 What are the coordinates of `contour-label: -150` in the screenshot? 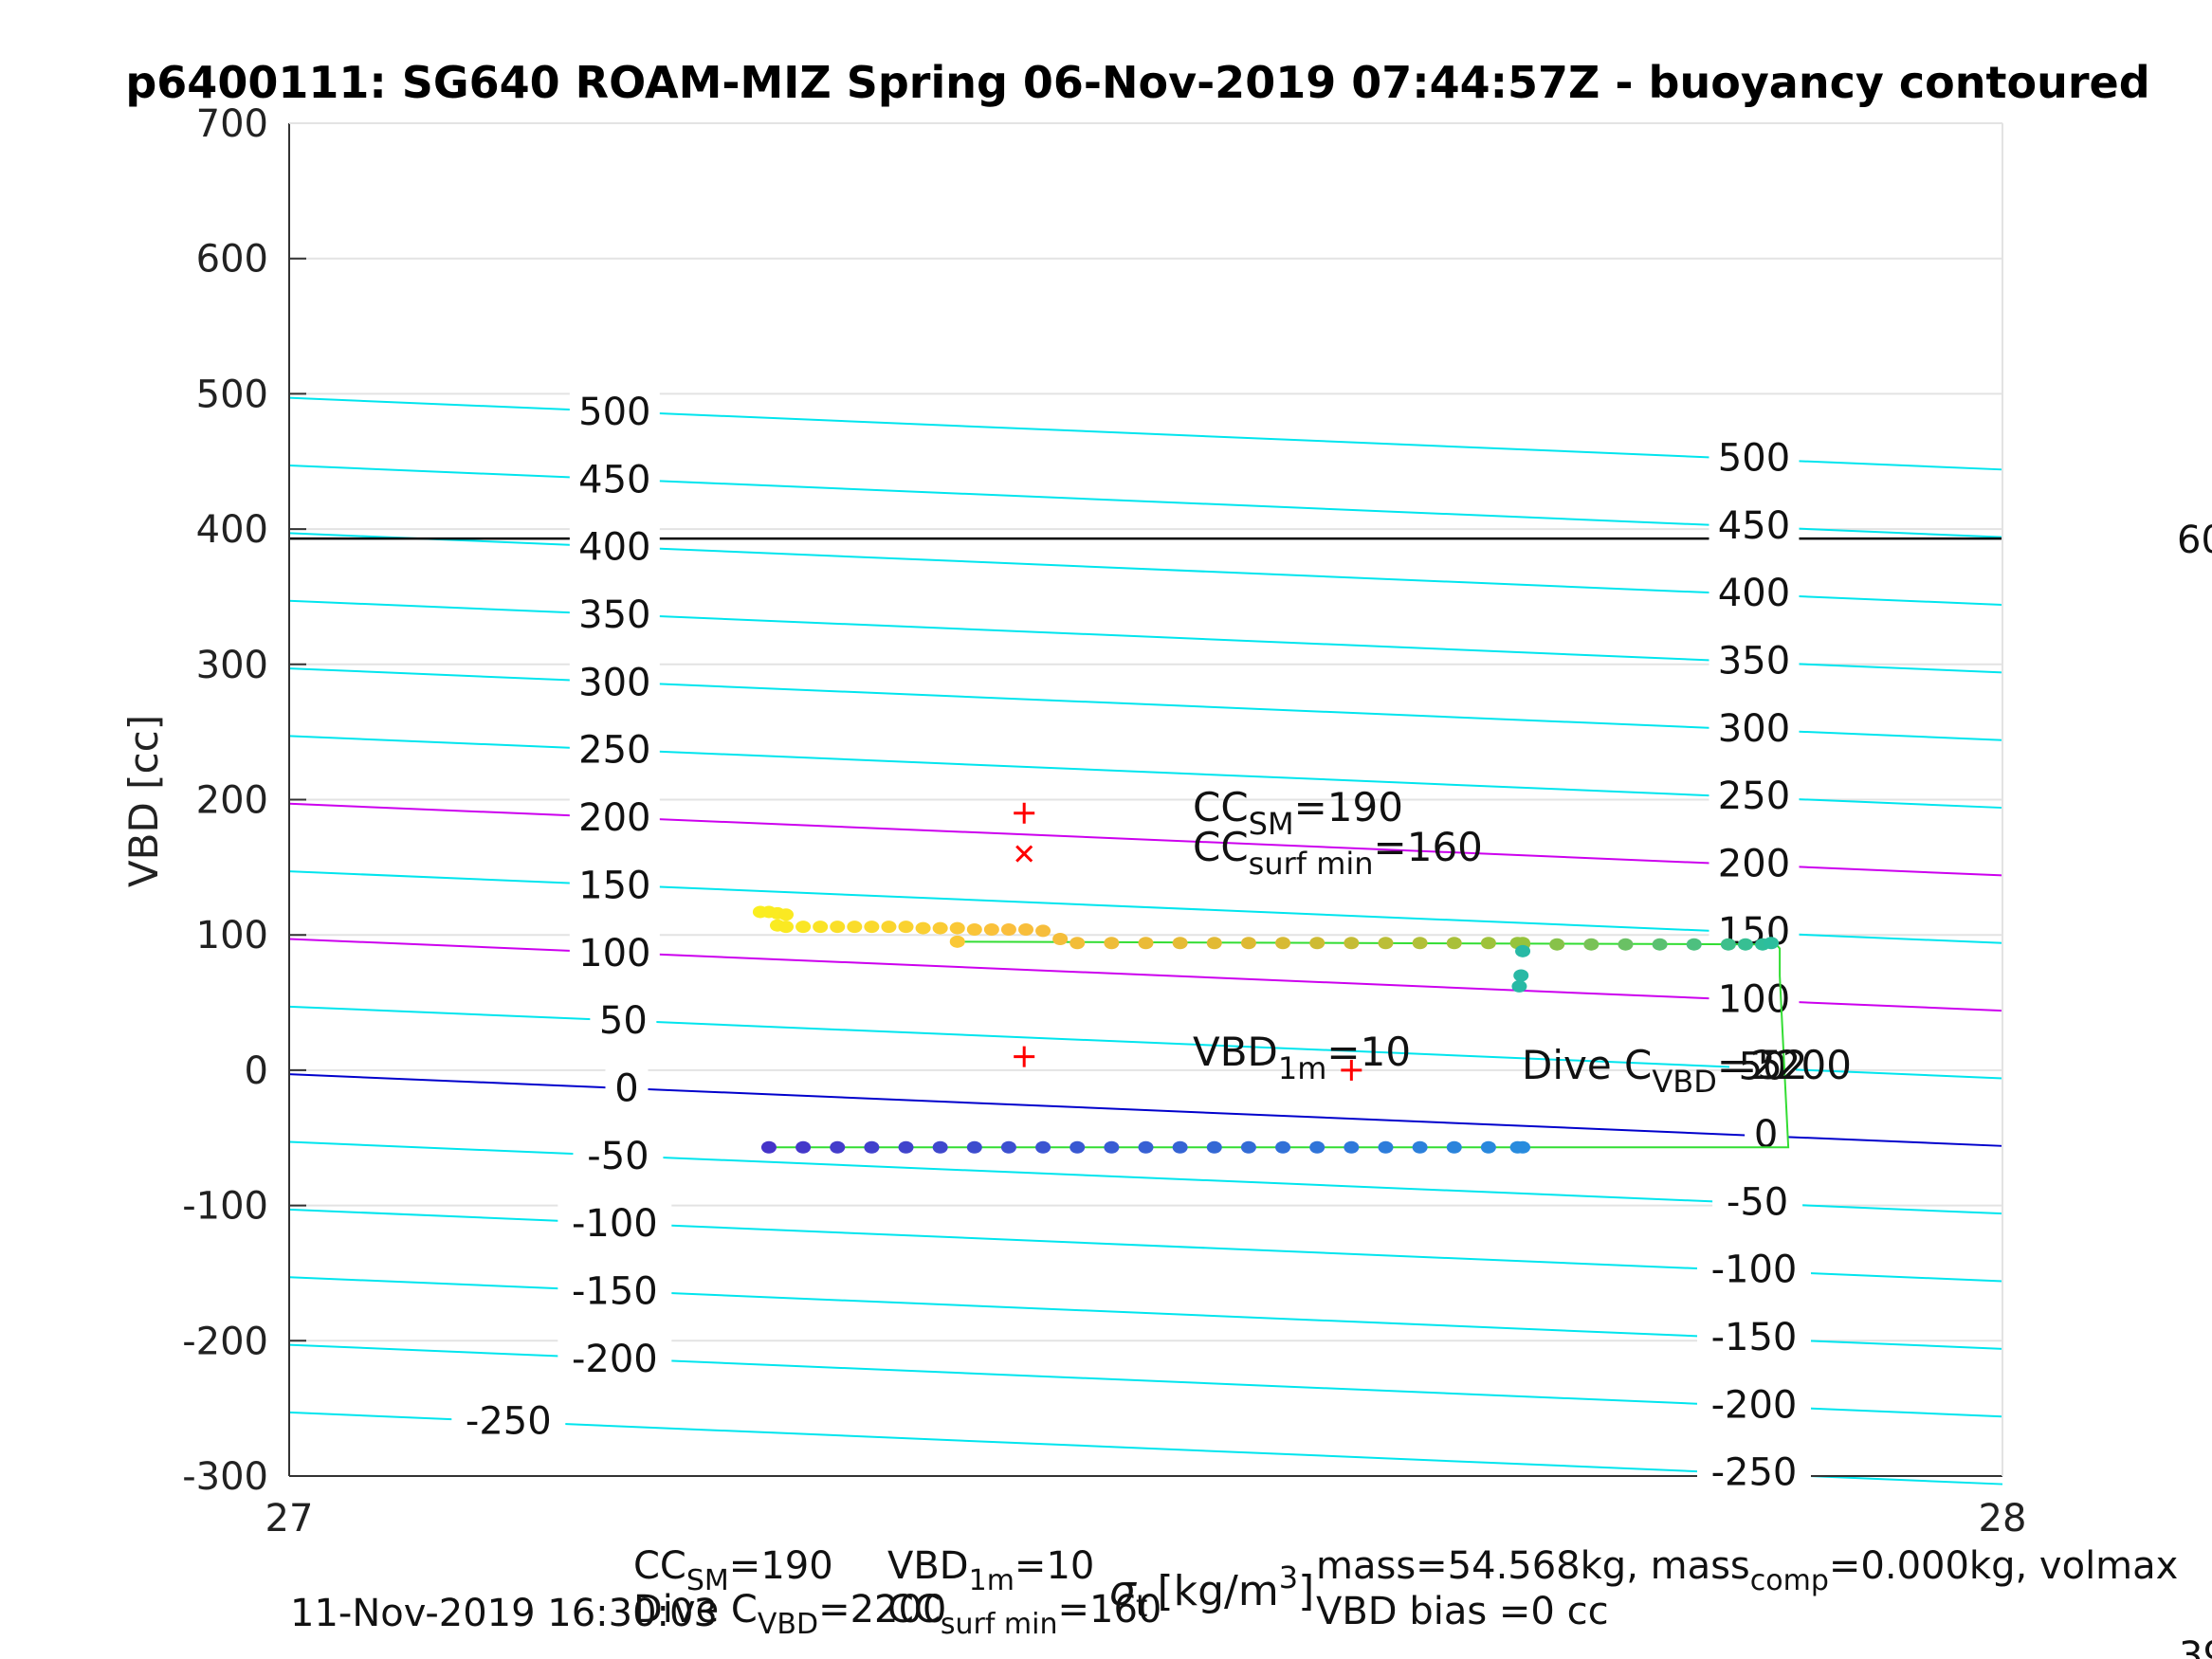 It's located at (615, 1292).